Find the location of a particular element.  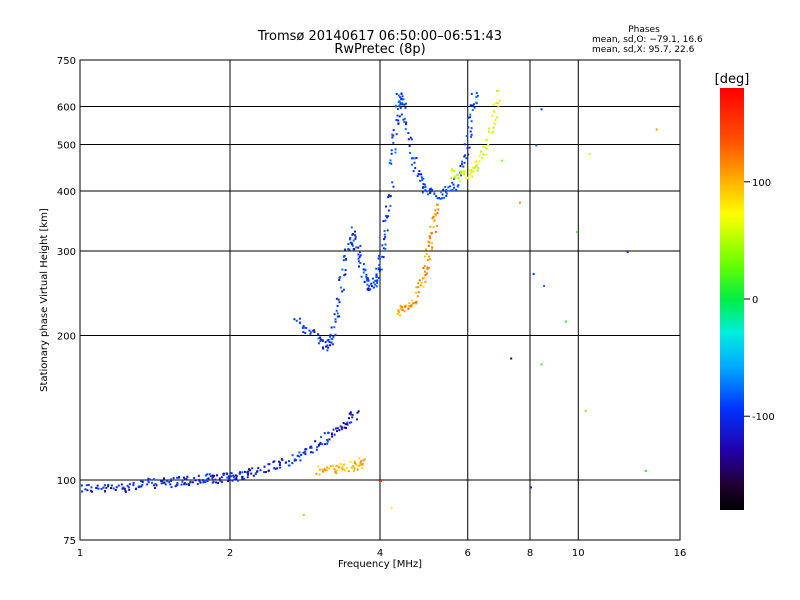

y-tick-label: 200 is located at coordinates (66, 337).